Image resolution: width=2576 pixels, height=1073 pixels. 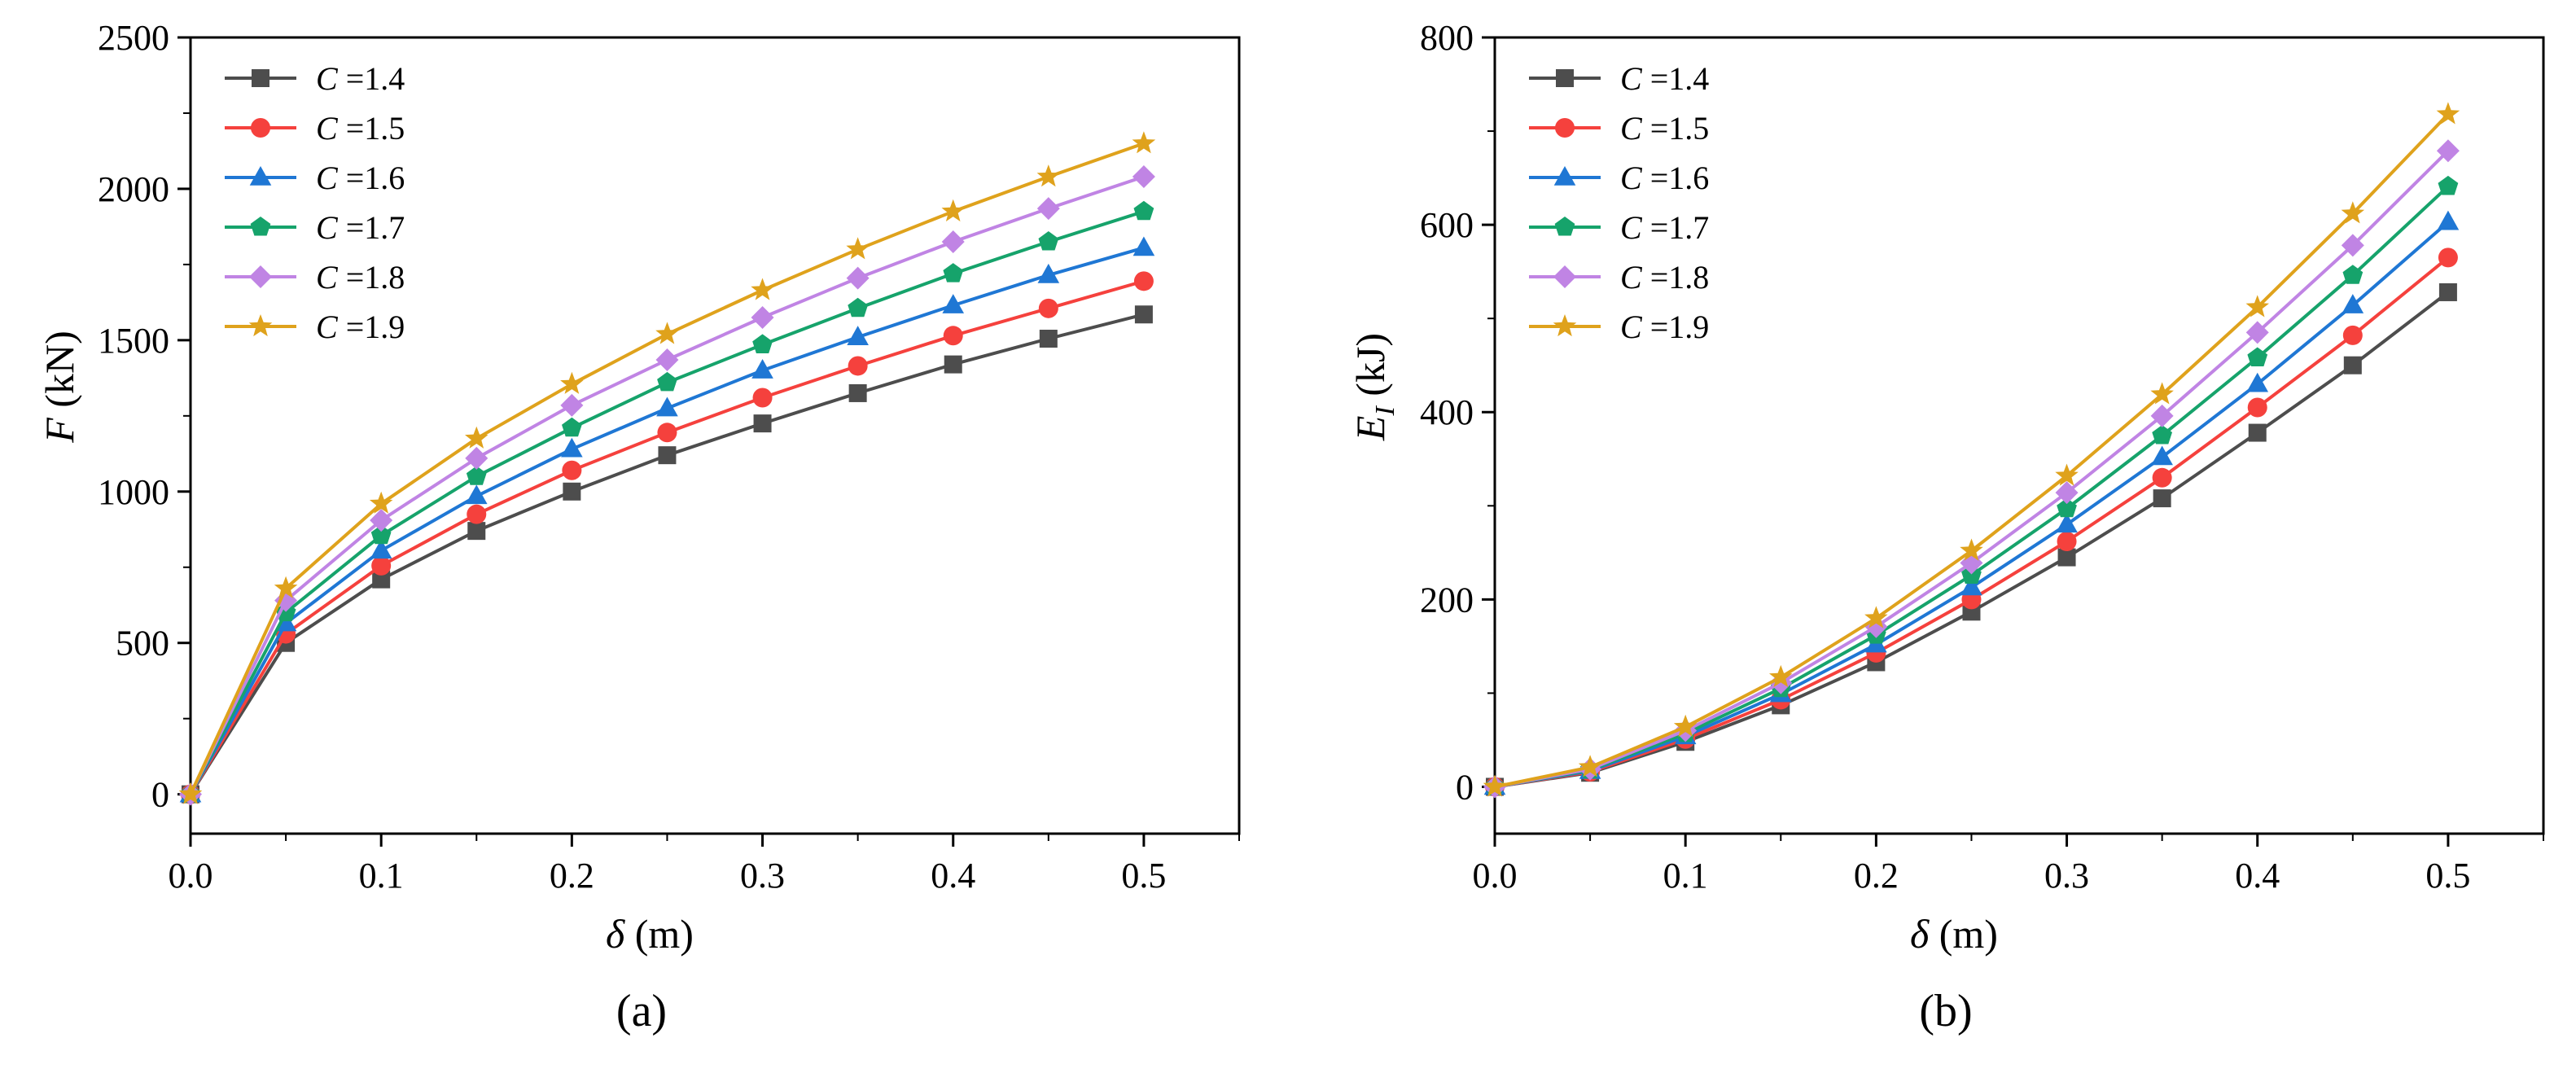 I want to click on y-tick-label: 800, so click(x=1447, y=38).